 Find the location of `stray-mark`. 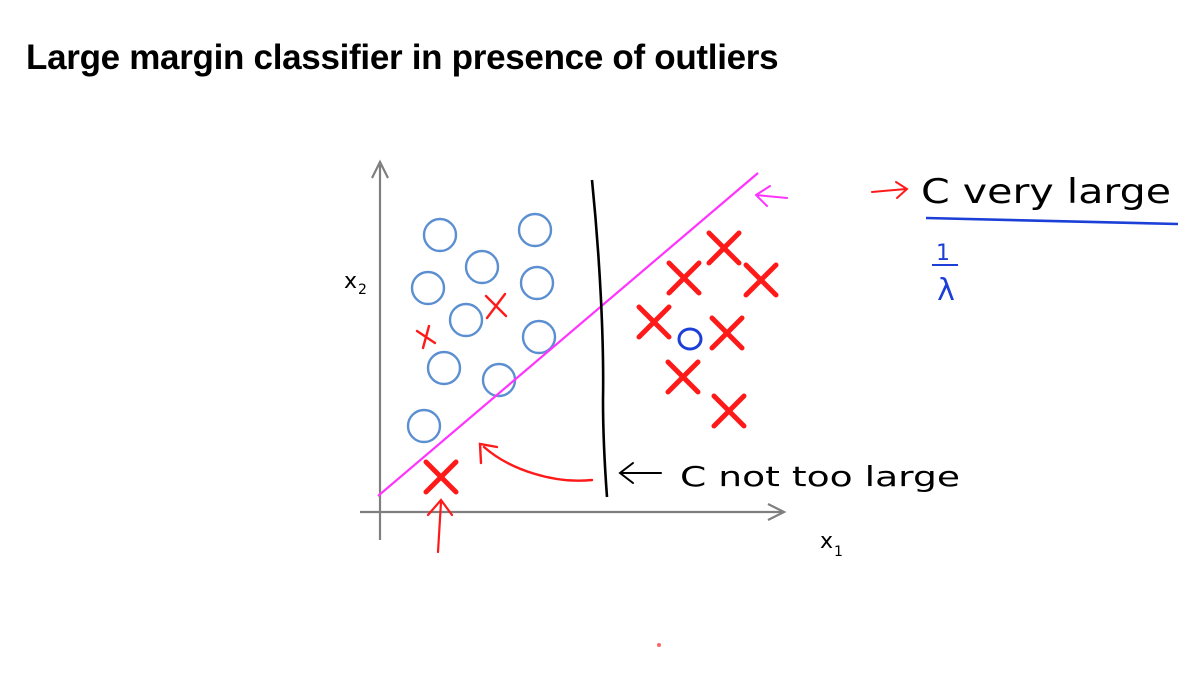

stray-mark is located at coordinates (659, 645).